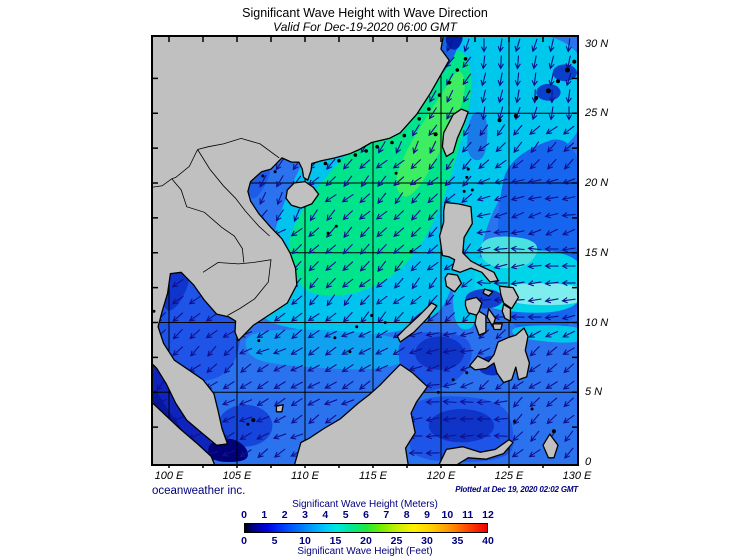  Describe the element at coordinates (594, 392) in the screenshot. I see `lat-label-5: 5 N` at that location.